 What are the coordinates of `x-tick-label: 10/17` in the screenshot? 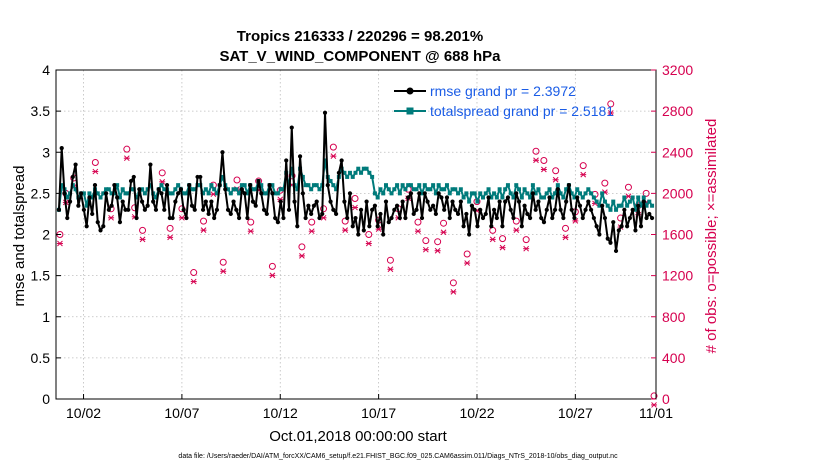 It's located at (378, 413).